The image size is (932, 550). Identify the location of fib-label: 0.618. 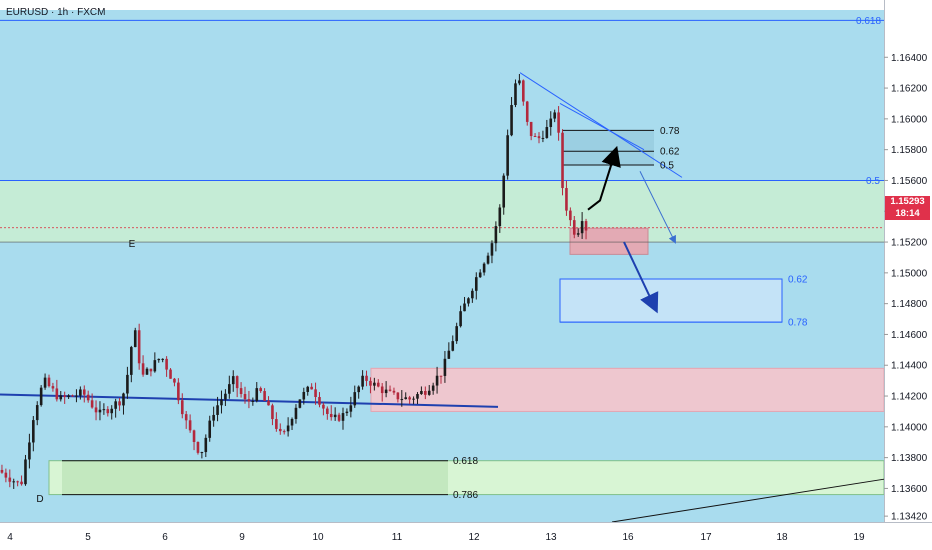
(465, 461).